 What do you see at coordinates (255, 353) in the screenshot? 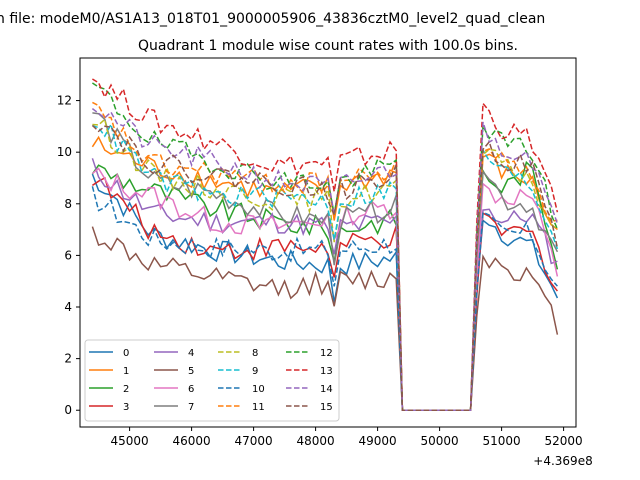
I see `legend-label-8: 8` at bounding box center [255, 353].